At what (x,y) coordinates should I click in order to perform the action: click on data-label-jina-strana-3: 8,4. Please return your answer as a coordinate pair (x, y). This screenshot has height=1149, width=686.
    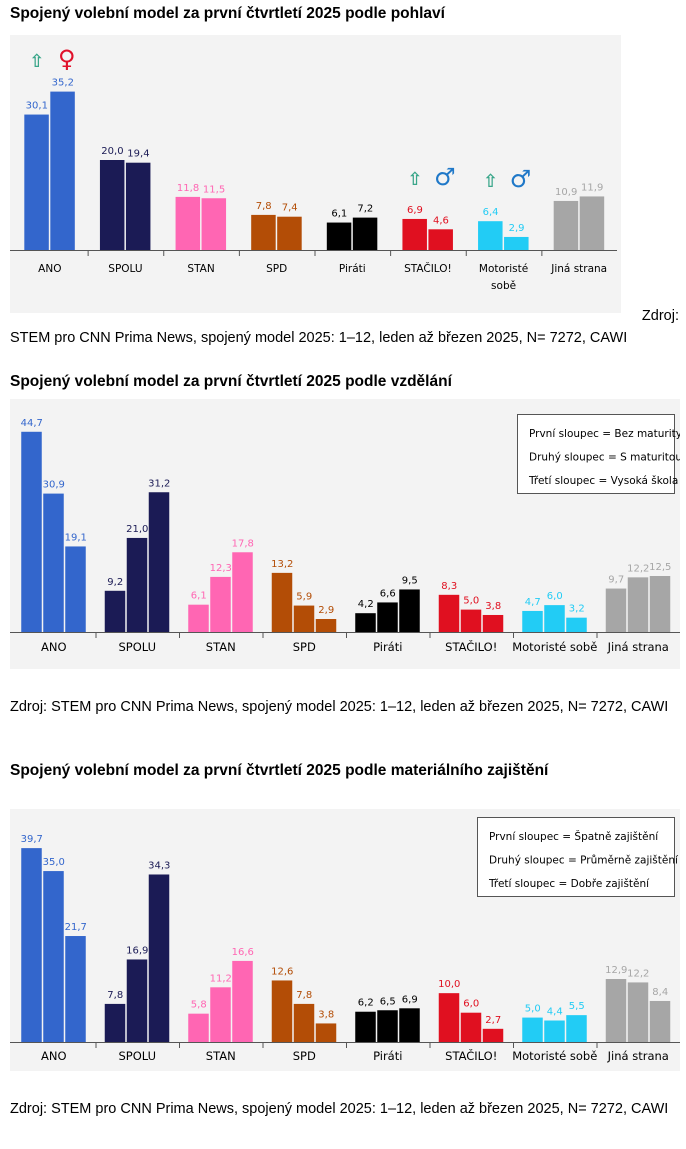
    Looking at the image, I should click on (660, 992).